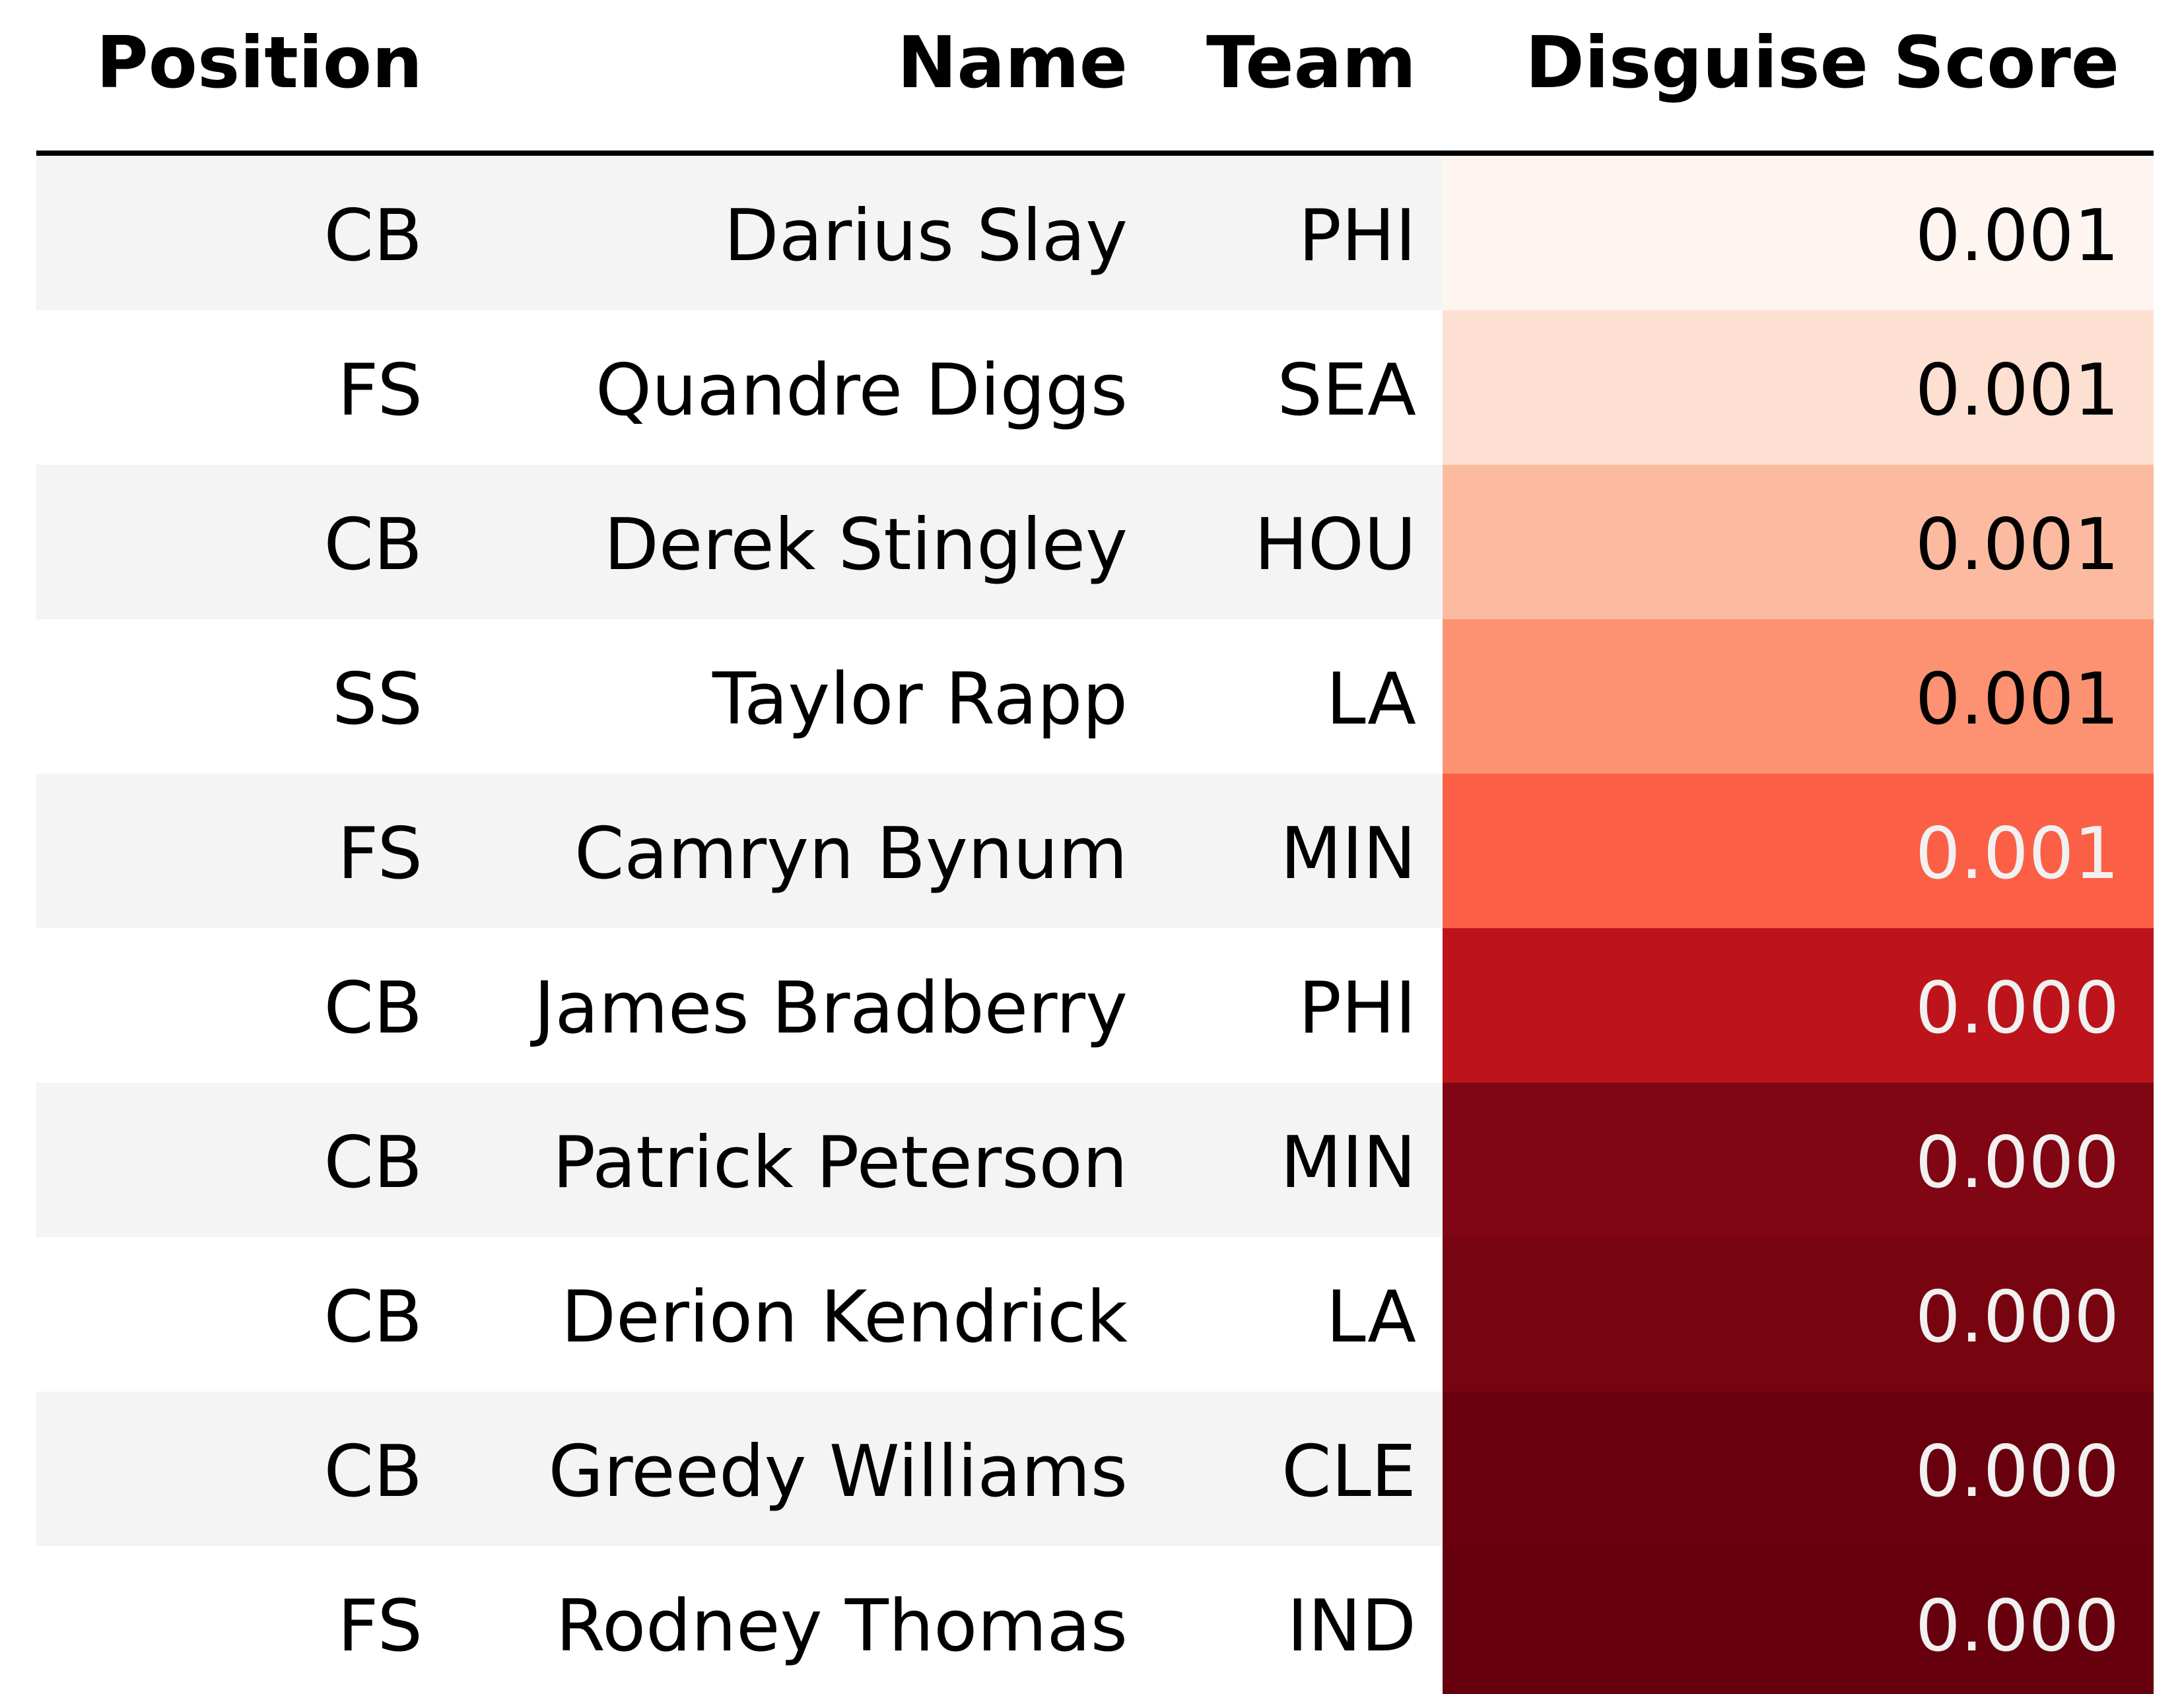 This screenshot has height=1694, width=2184. What do you see at coordinates (840, 1163) in the screenshot?
I see `name-cell: Patrick Peterson` at bounding box center [840, 1163].